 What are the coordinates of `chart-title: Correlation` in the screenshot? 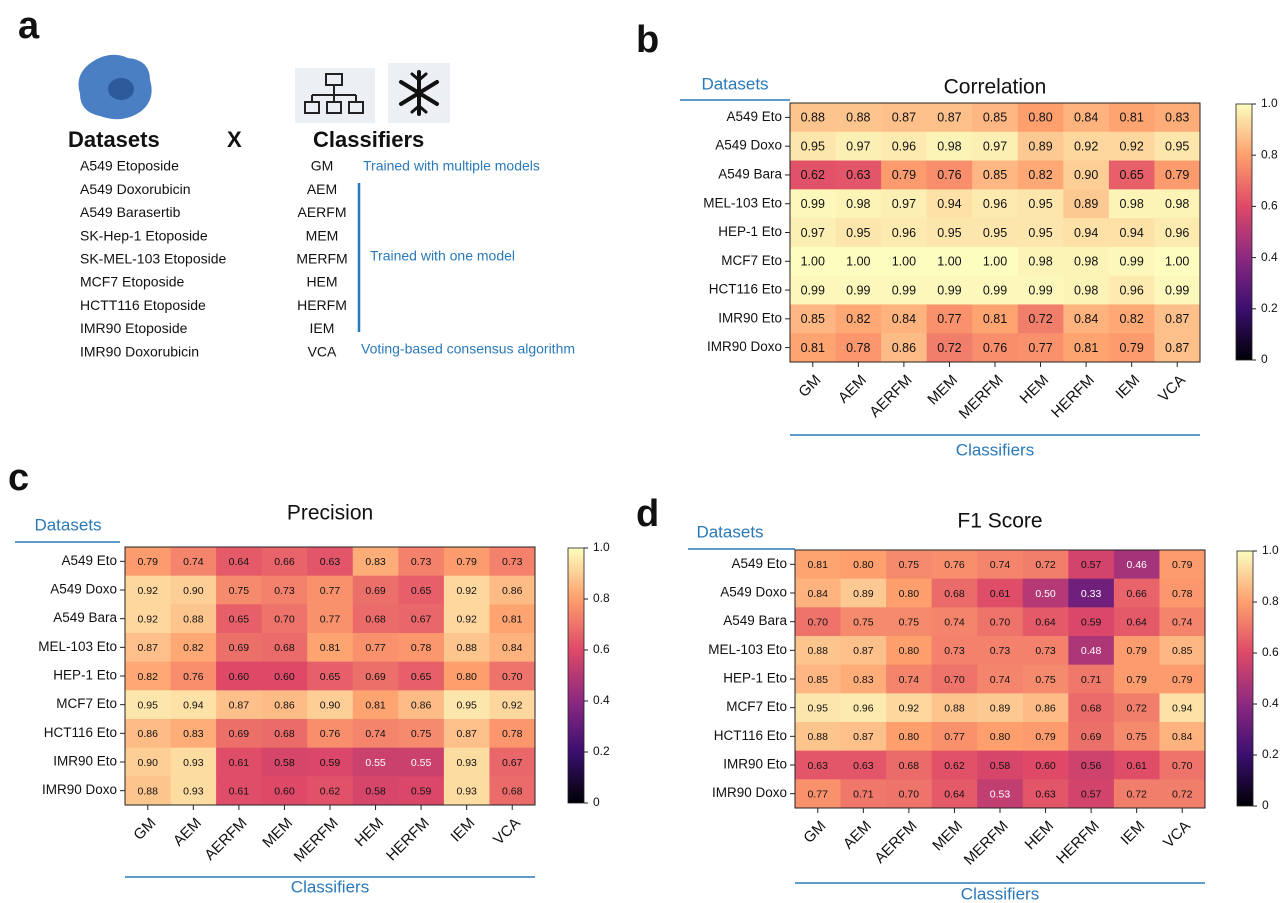 It's located at (995, 87).